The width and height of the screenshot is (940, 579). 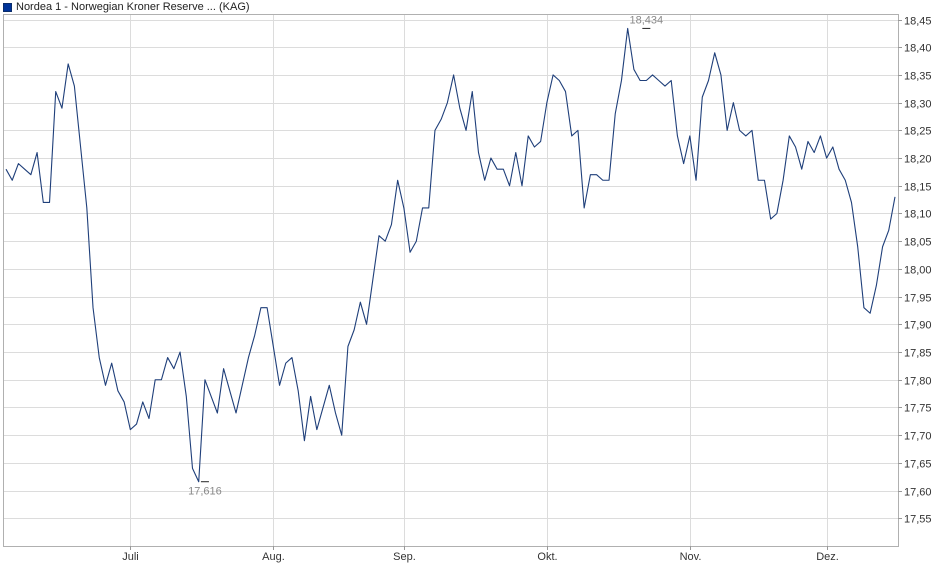 I want to click on x-tick-label: Aug., so click(x=273, y=557).